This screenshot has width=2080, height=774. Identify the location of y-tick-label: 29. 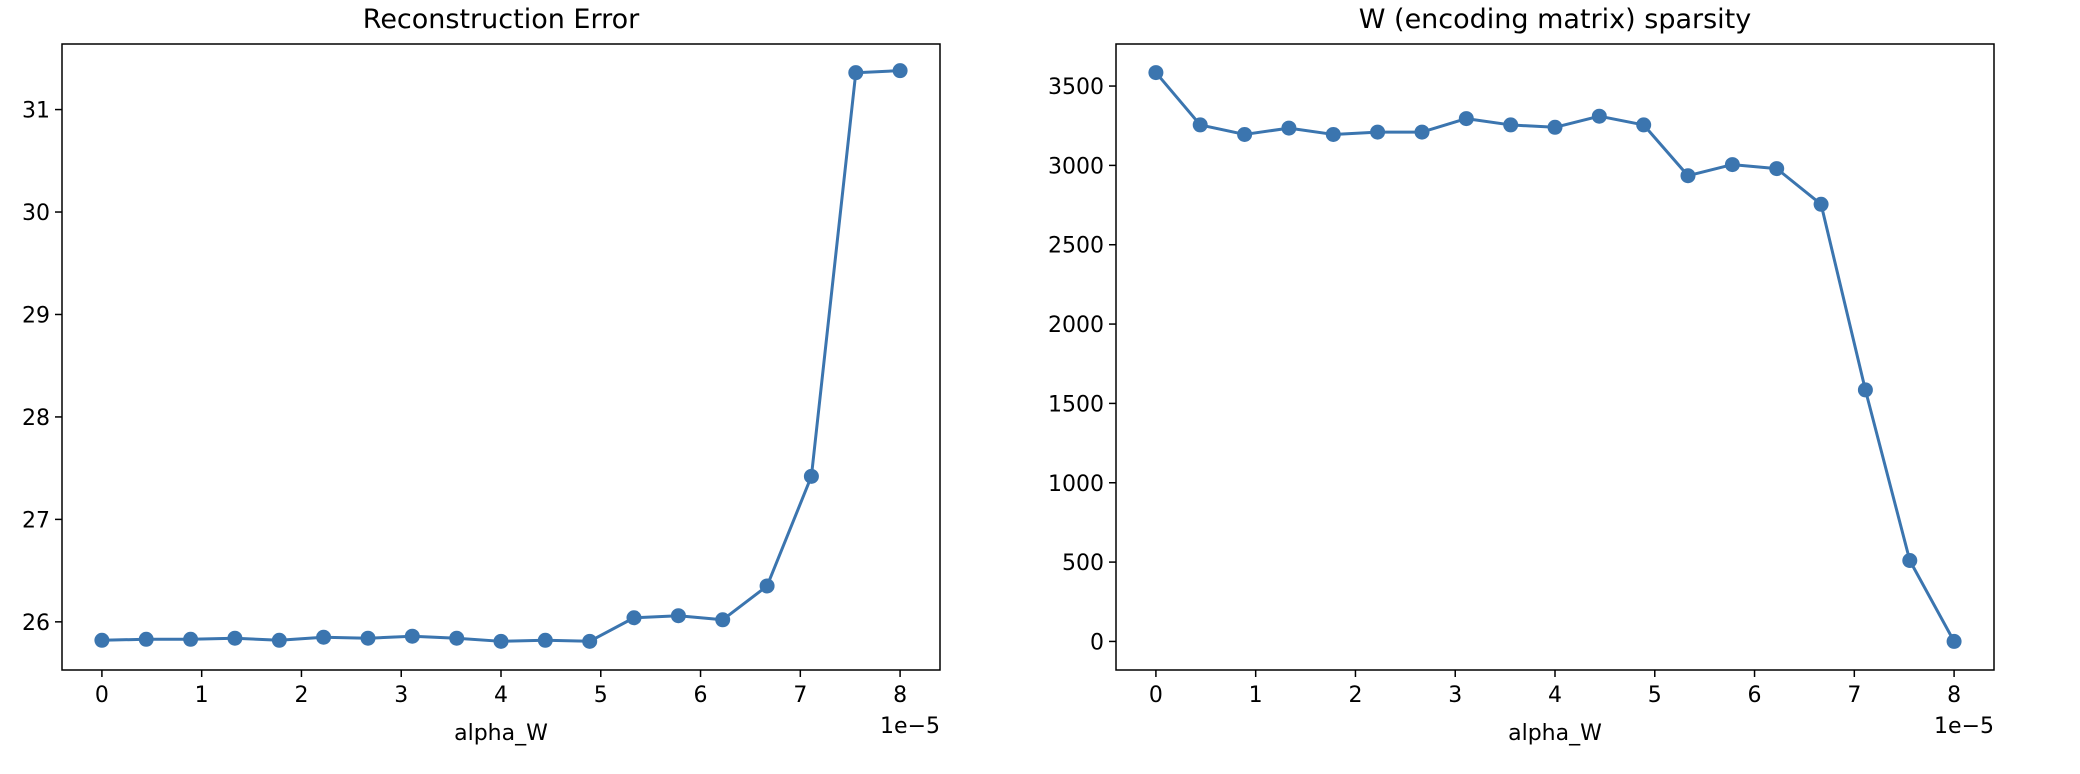
(36, 315).